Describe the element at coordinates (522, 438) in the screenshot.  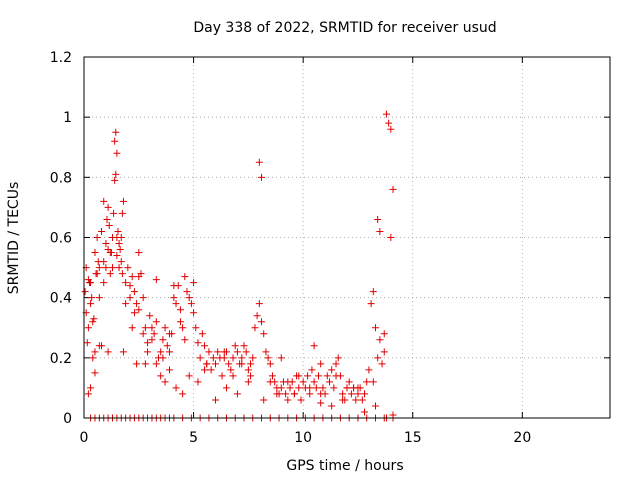
I see `x-tick-label: 20` at that location.